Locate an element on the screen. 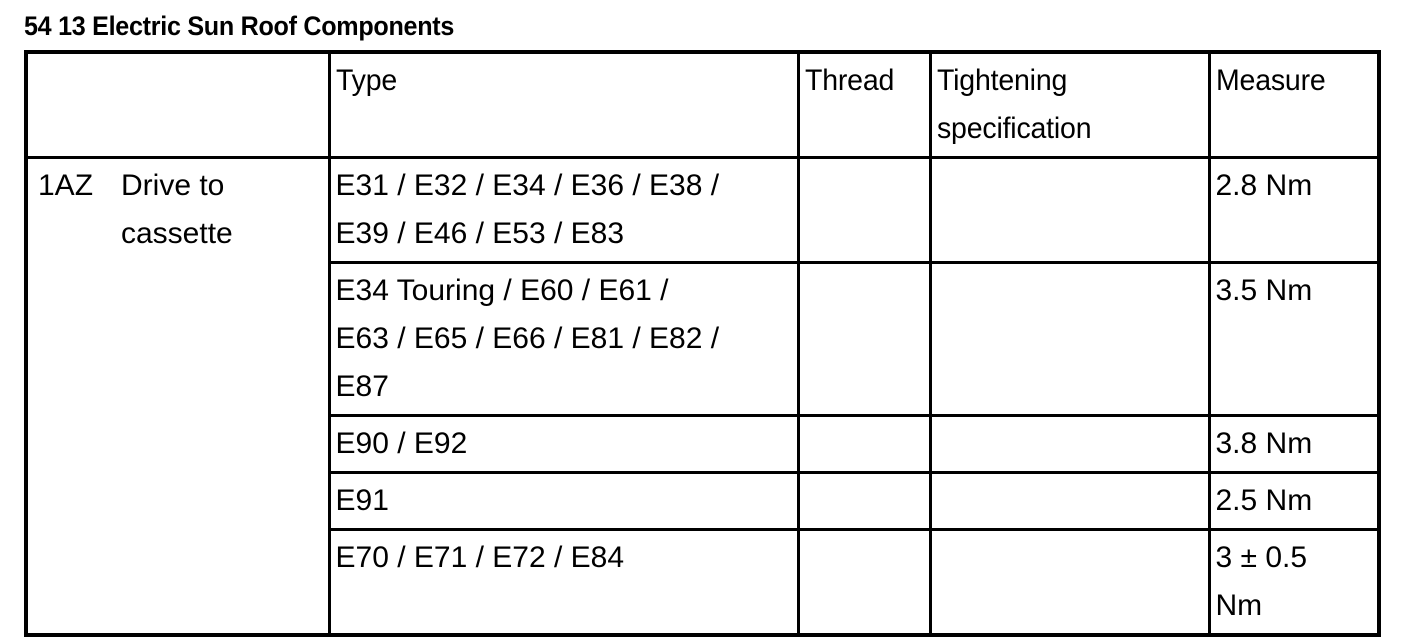  column-header-thread-label: Thread is located at coordinates (849, 80).